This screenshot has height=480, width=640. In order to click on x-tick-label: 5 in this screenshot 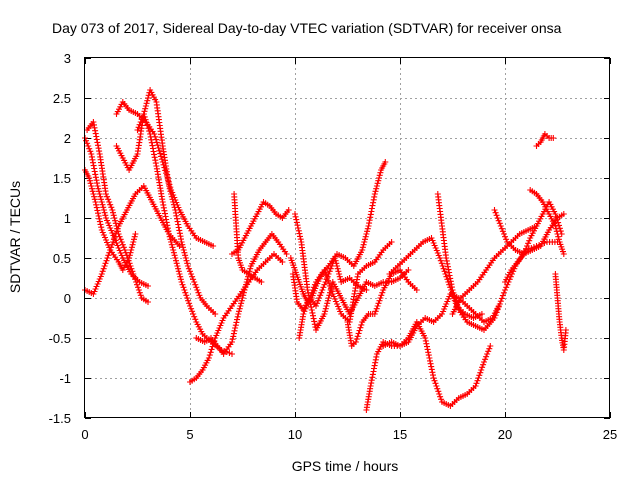, I will do `click(189, 434)`.